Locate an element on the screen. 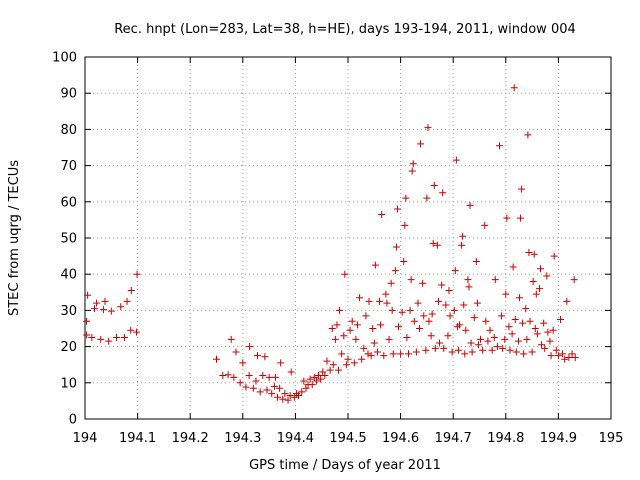 The height and width of the screenshot is (480, 640). y-tick-label: 80 is located at coordinates (68, 130).